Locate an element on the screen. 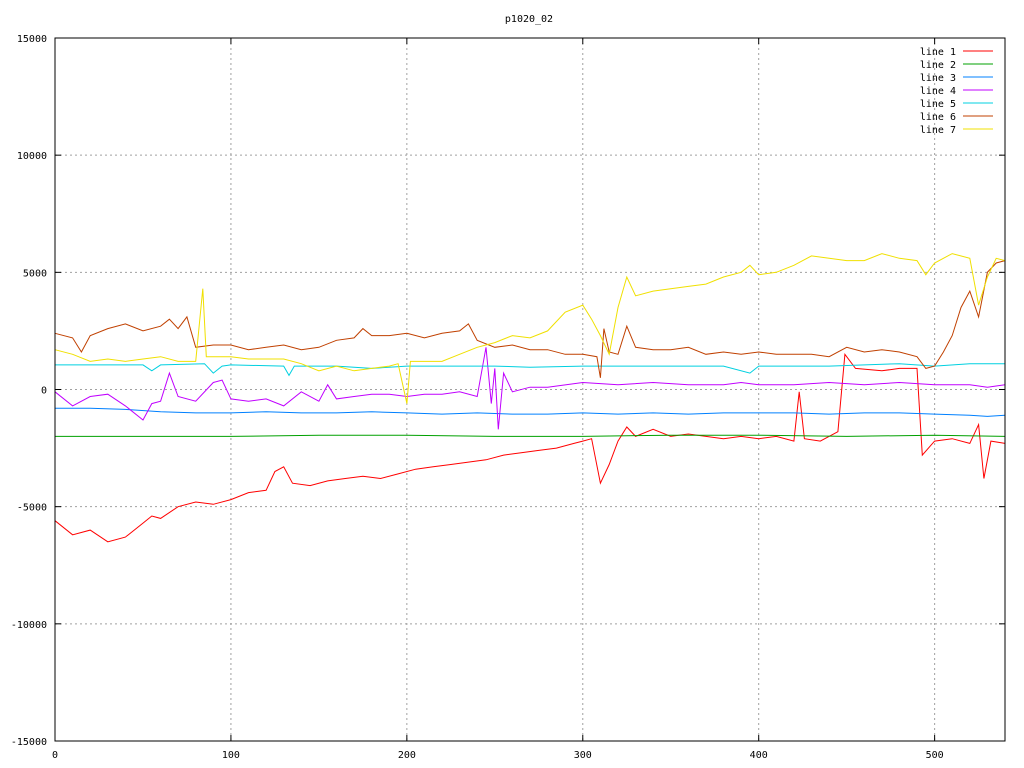 The width and height of the screenshot is (1024, 768). y-tick-label: 10000 is located at coordinates (32, 156).